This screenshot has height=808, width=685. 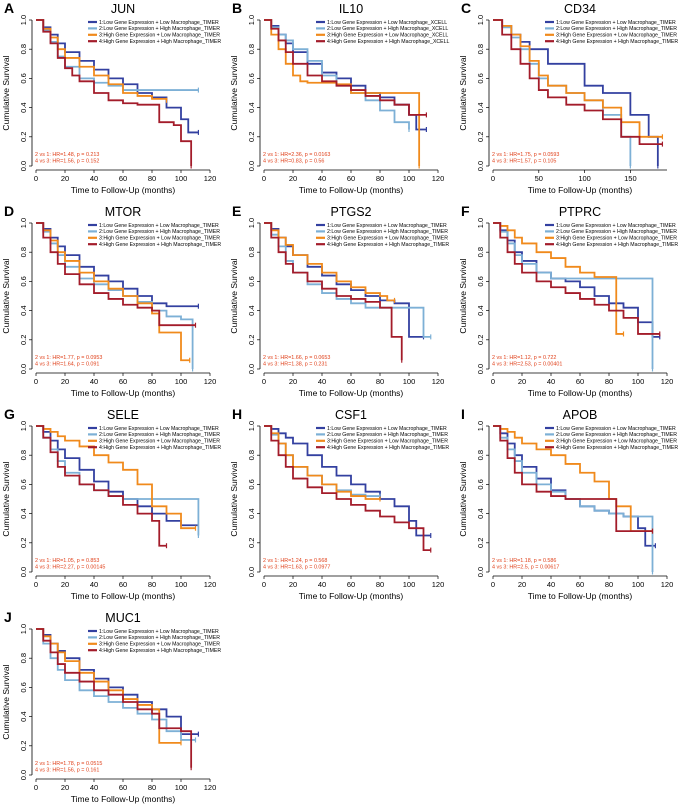 What do you see at coordinates (524, 358) in the screenshot?
I see `hr-annotation: 2 vs 1: HR=1.12, p = 0.722` at bounding box center [524, 358].